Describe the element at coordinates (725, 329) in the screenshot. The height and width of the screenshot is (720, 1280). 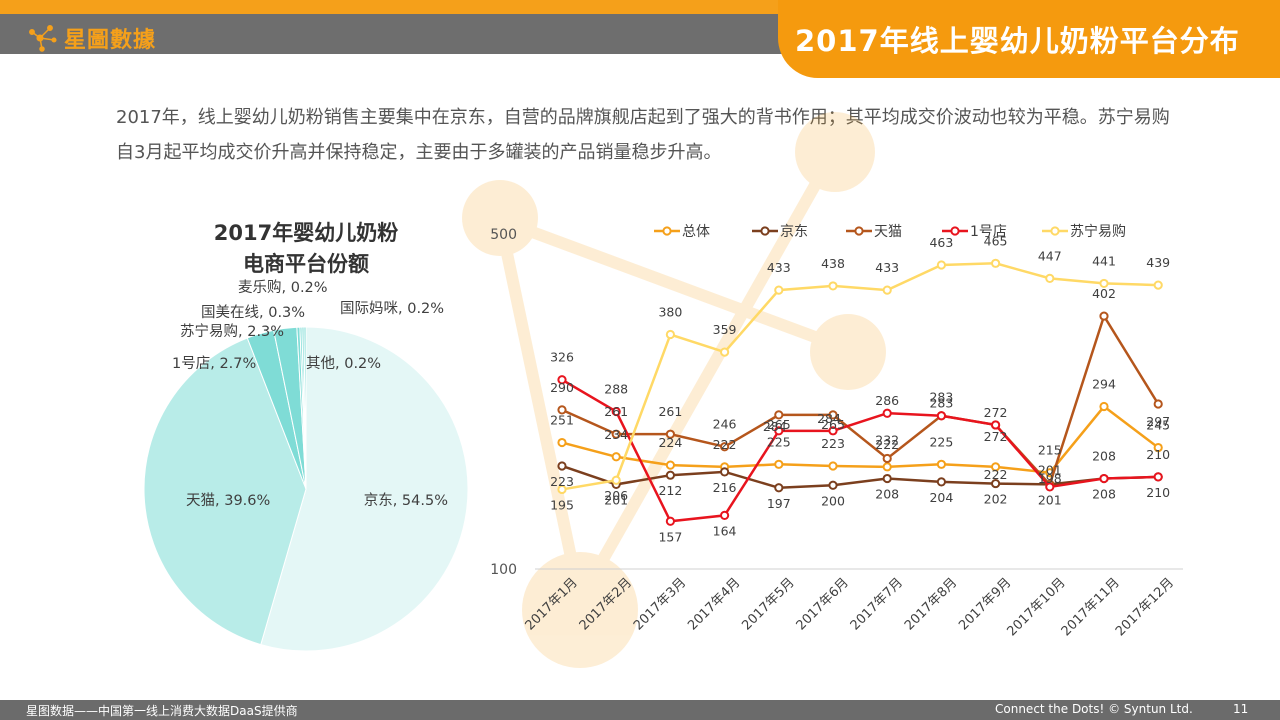
I see `series-4-label-3: 359` at that location.